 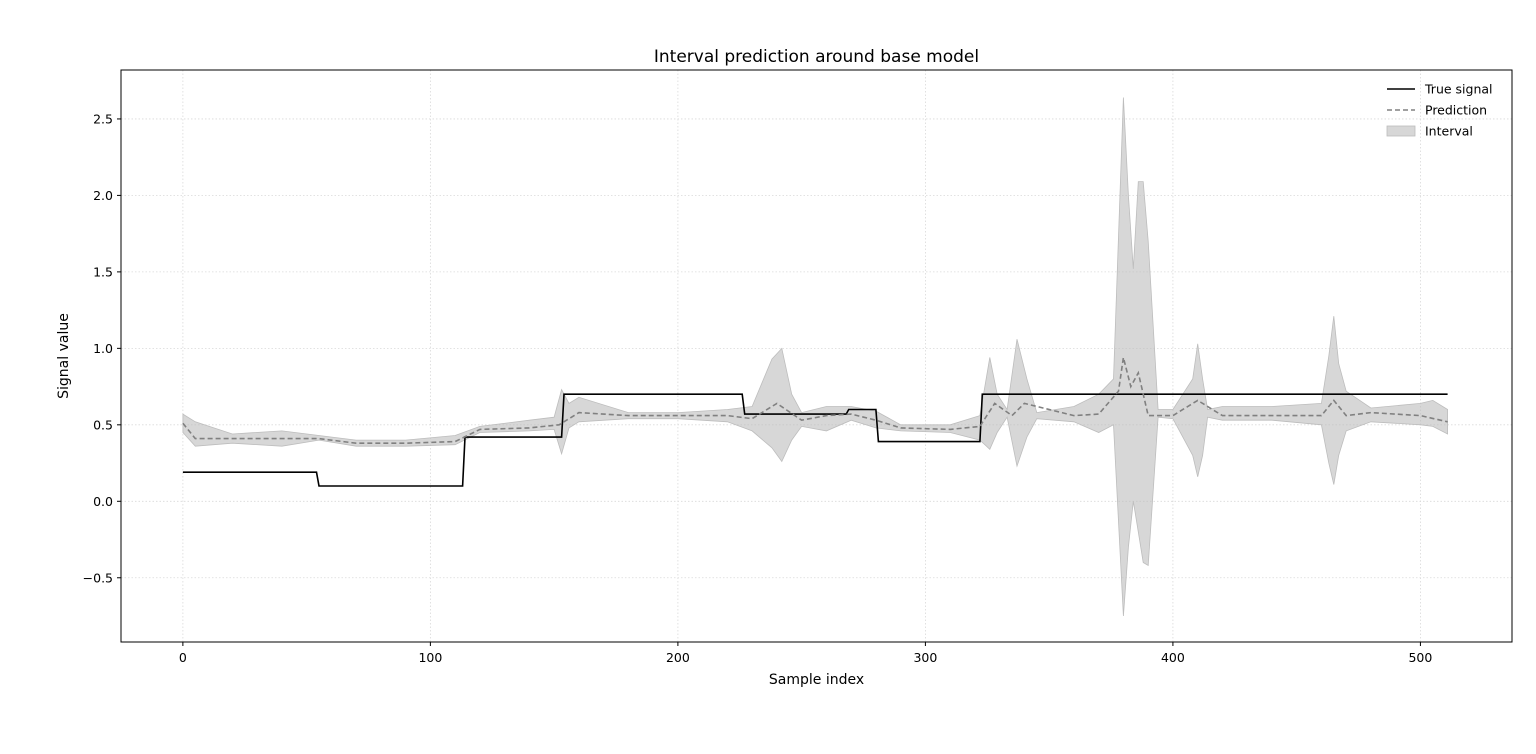 What do you see at coordinates (1458, 89) in the screenshot?
I see `legend-label: True signal` at bounding box center [1458, 89].